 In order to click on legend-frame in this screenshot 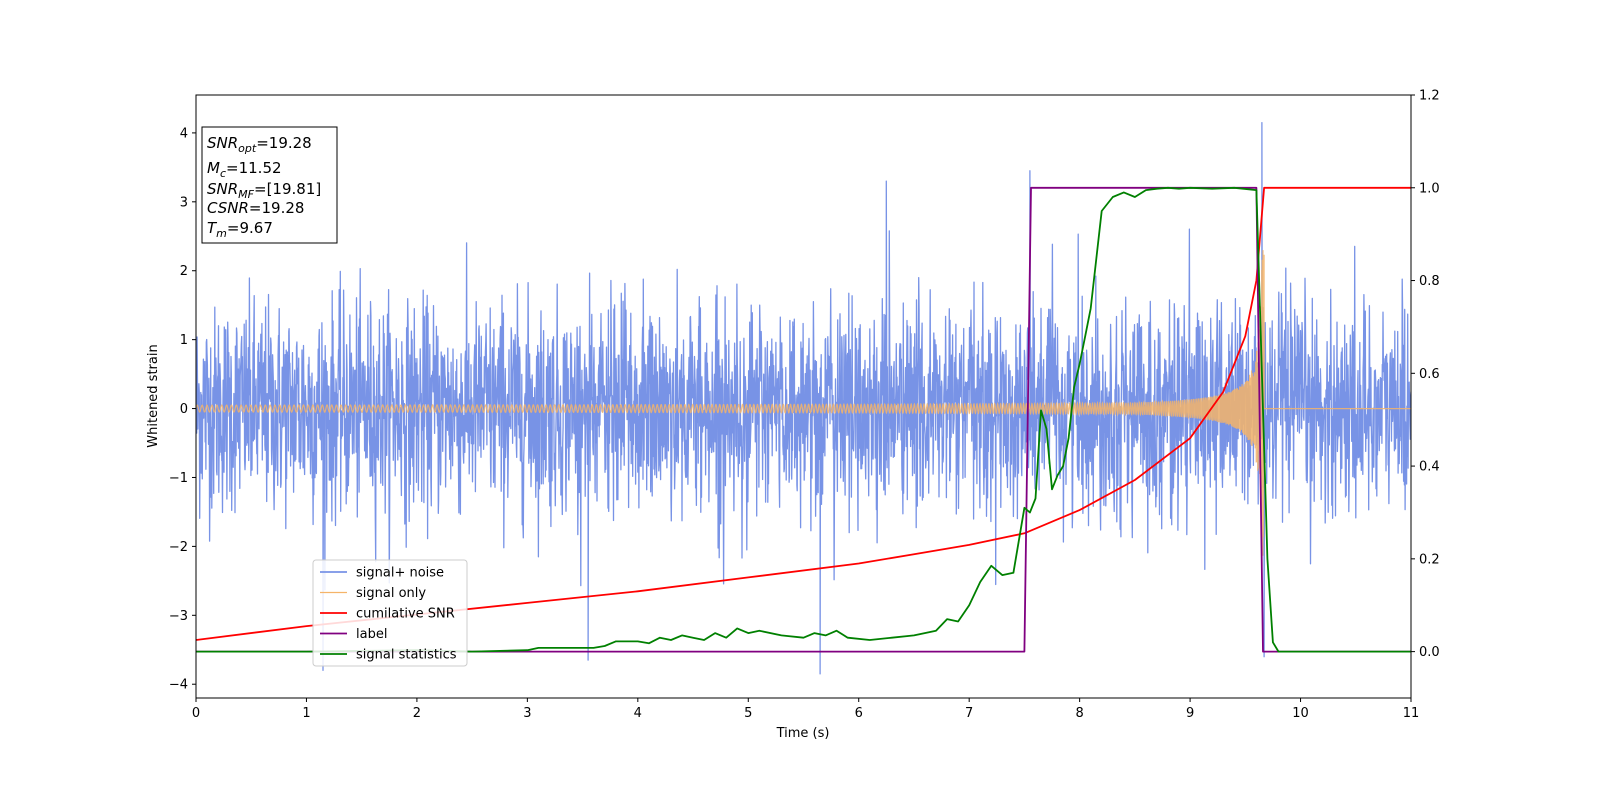, I will do `click(390, 613)`.